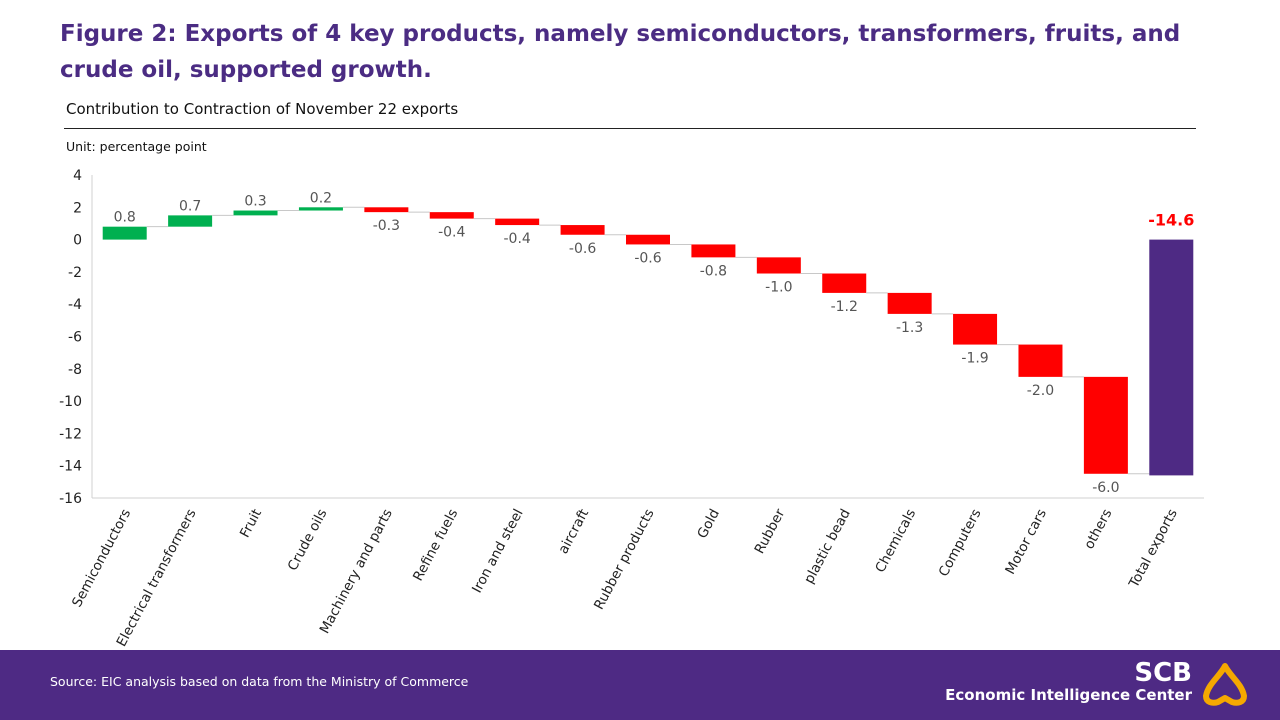  What do you see at coordinates (1225, 684) in the screenshot?
I see `scb-emblem-icon` at bounding box center [1225, 684].